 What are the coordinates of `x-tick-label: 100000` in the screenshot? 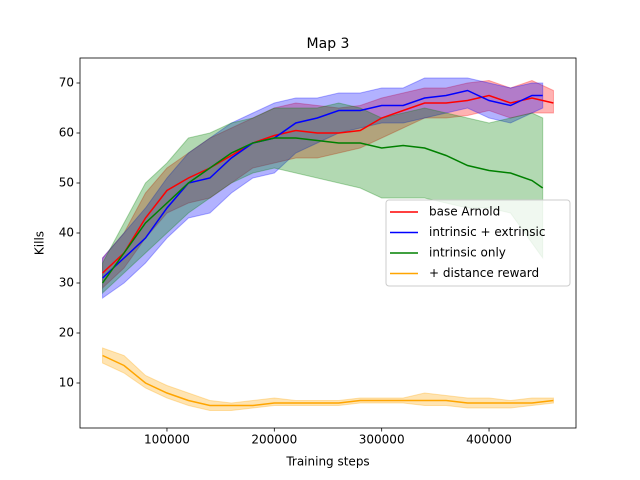 It's located at (167, 440).